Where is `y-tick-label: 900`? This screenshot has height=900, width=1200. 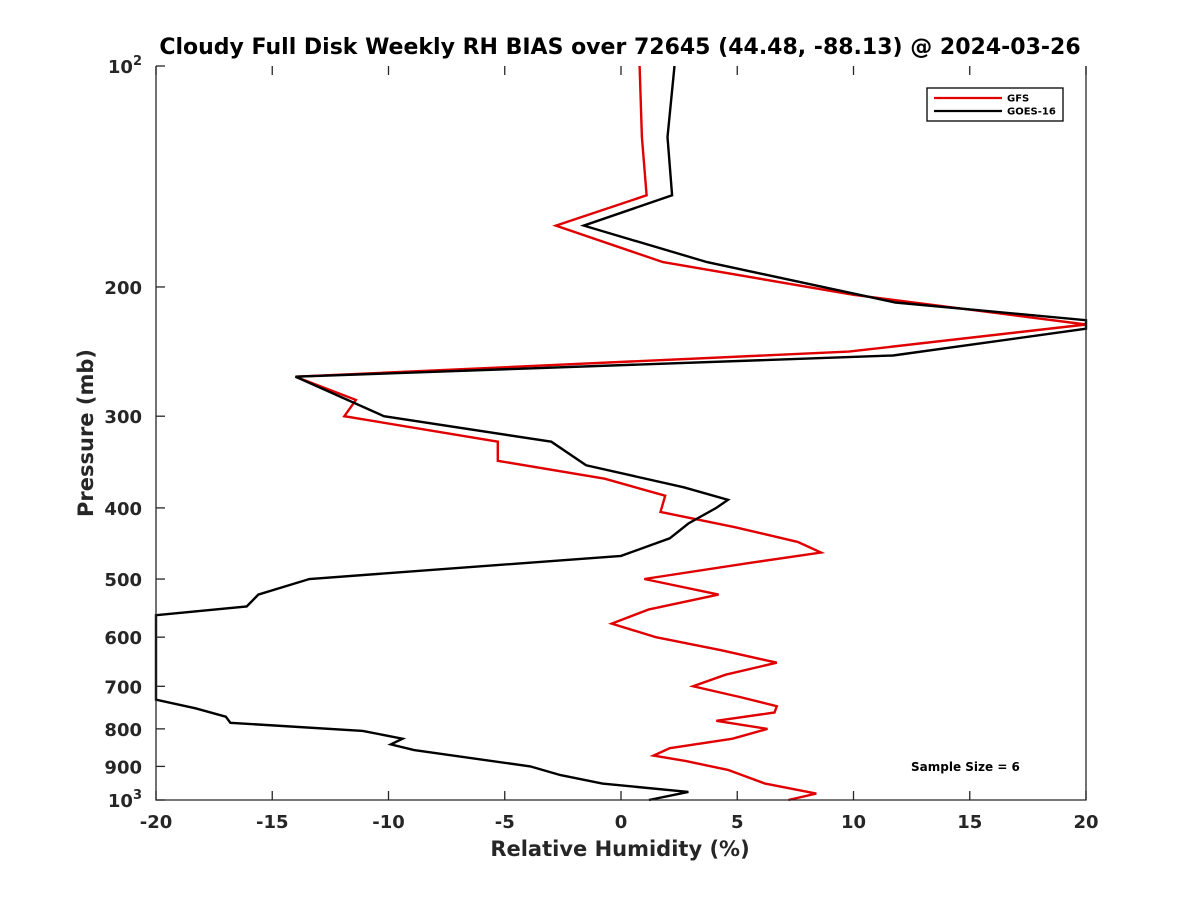 y-tick-label: 900 is located at coordinates (123, 767).